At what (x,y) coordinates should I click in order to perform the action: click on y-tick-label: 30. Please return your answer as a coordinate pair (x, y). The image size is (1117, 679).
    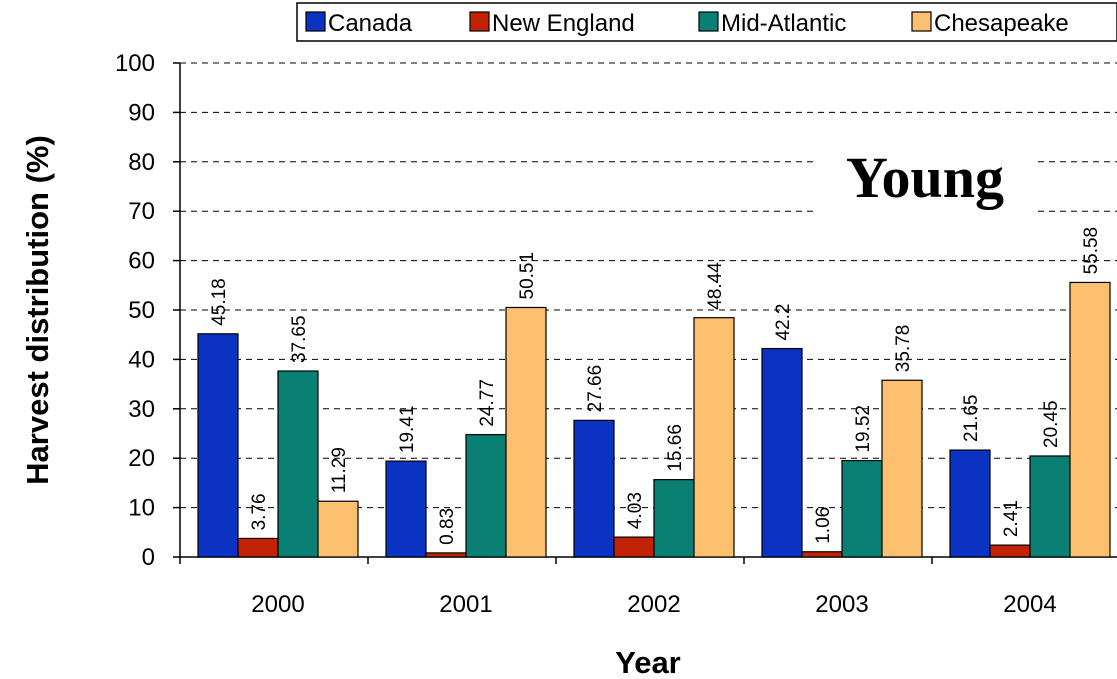
    Looking at the image, I should click on (141, 409).